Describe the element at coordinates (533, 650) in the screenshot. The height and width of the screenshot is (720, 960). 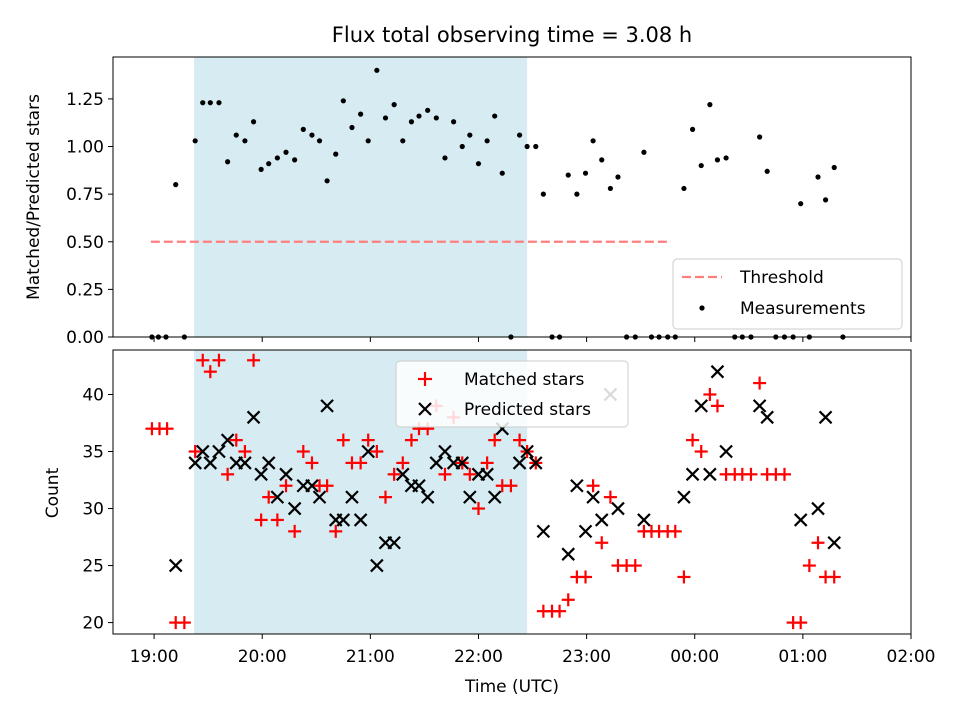
I see `x-axis-ticks: 19:00 20:00 21:00 22:00 23:00 00:00 01:00 02:00` at that location.